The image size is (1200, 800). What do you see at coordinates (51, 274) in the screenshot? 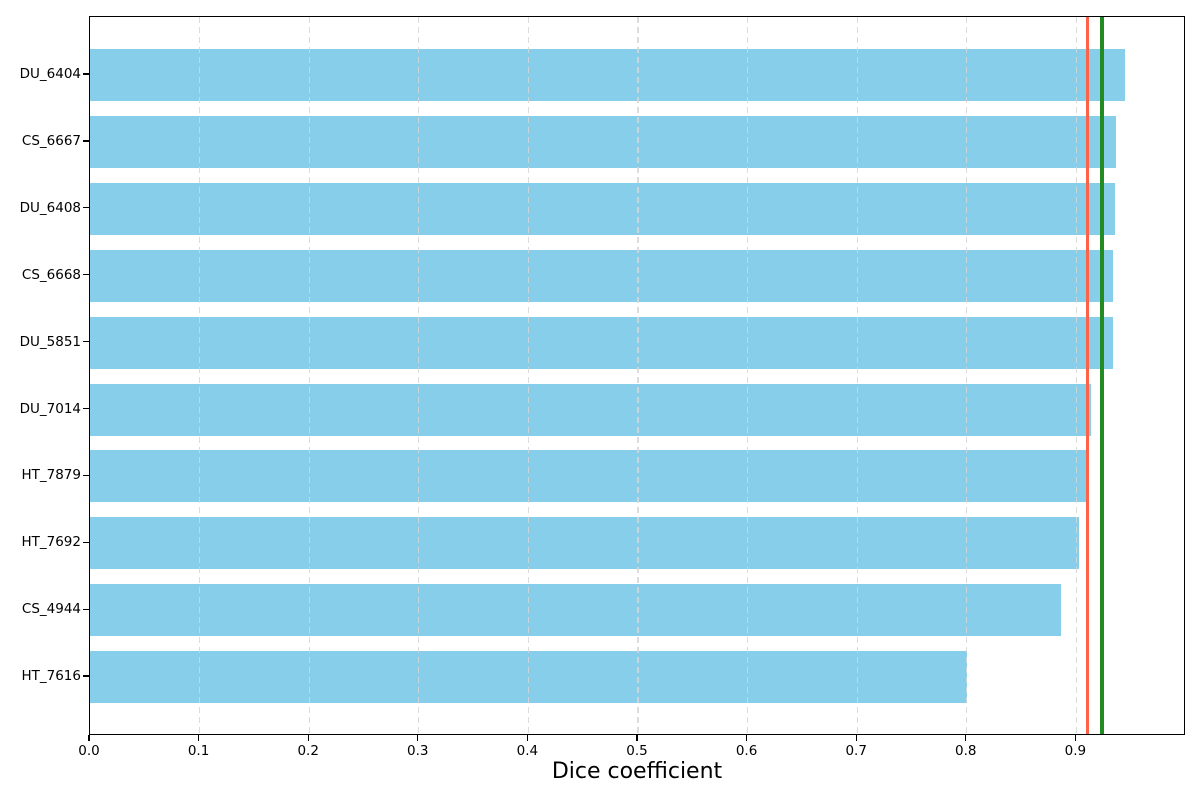
I see `y-tick-label-CS_6668: CS_6668` at bounding box center [51, 274].